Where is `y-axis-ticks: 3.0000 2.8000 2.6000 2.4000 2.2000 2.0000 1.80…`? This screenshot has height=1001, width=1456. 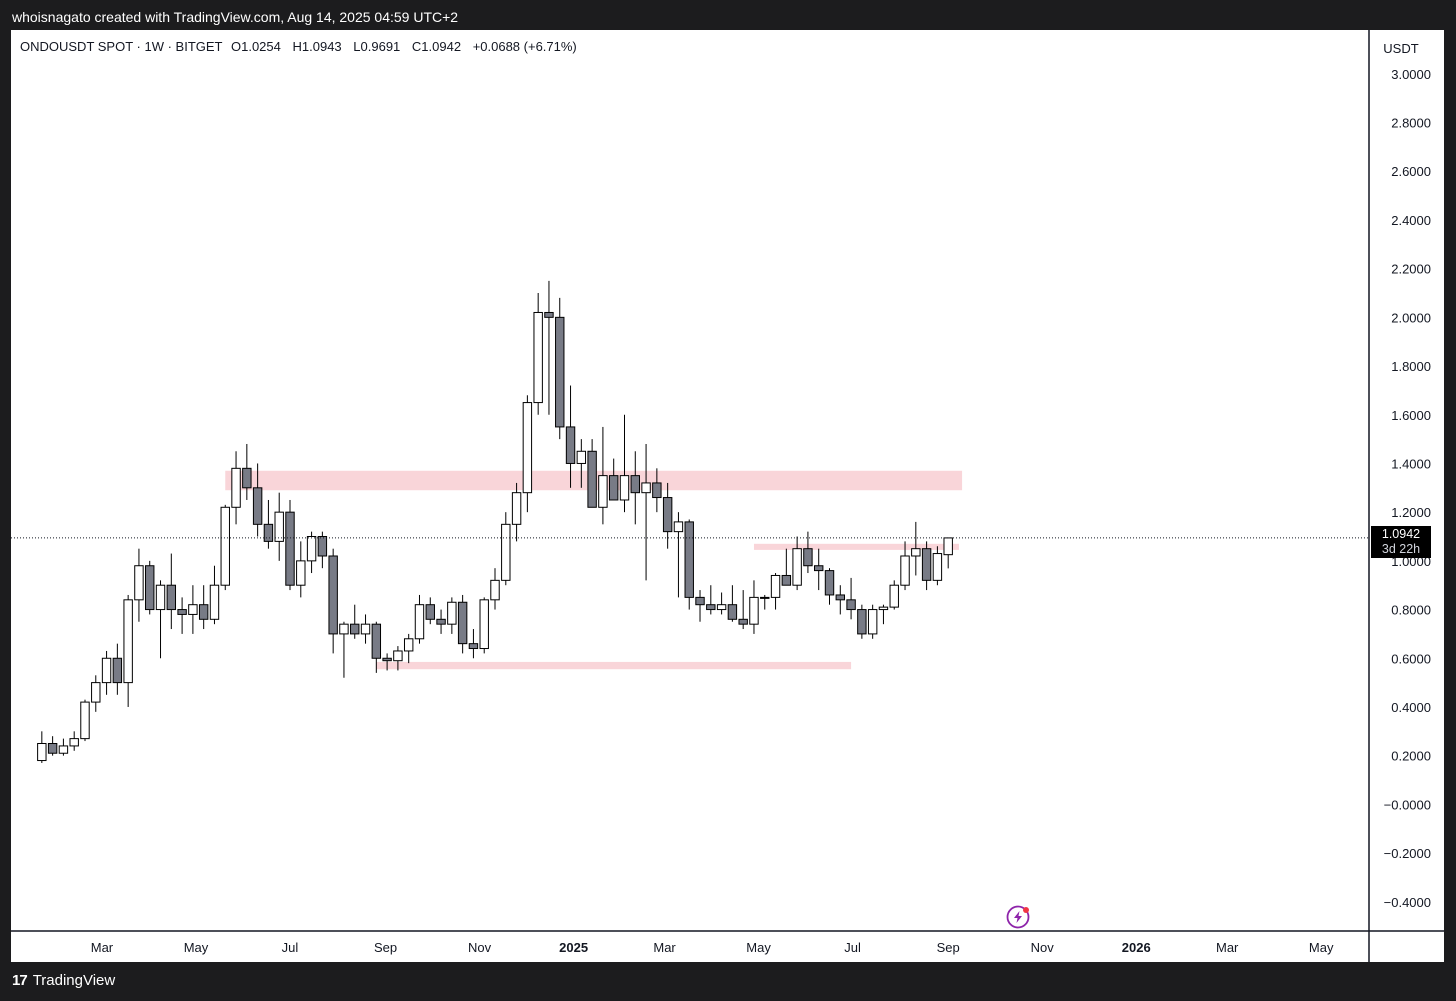
y-axis-ticks: 3.0000 2.8000 2.6000 2.4000 2.2000 2.0000 1.80… is located at coordinates (1407, 488).